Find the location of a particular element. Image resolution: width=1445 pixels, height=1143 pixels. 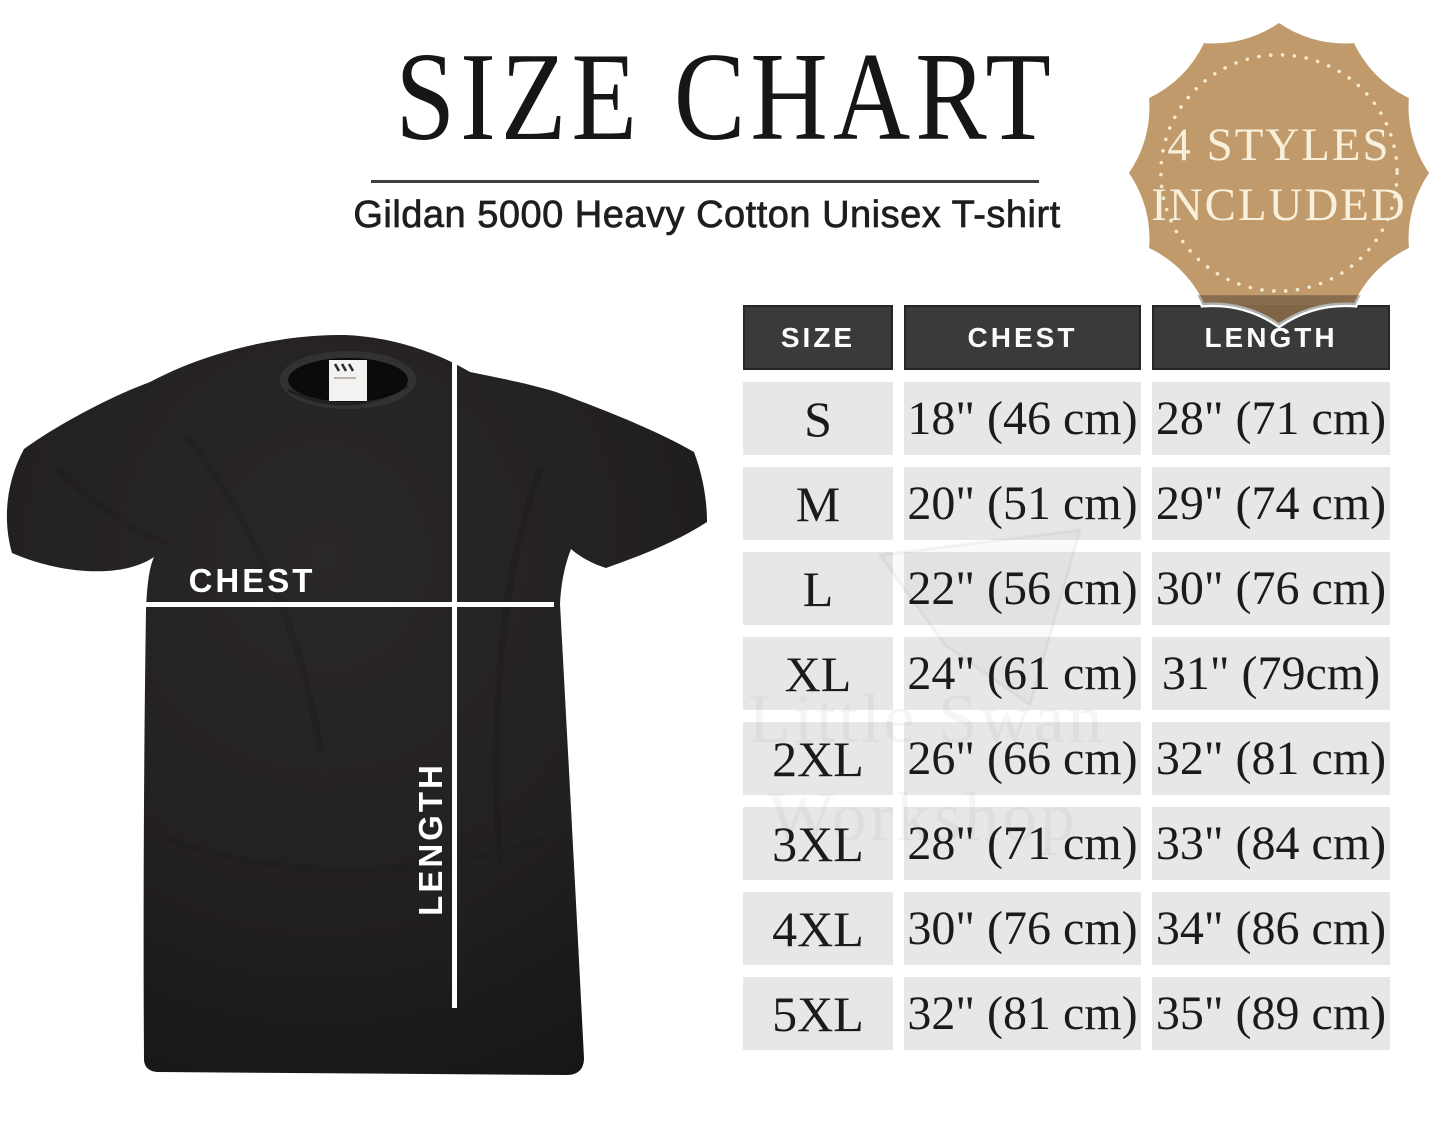

size-cell: 4XL is located at coordinates (818, 928).